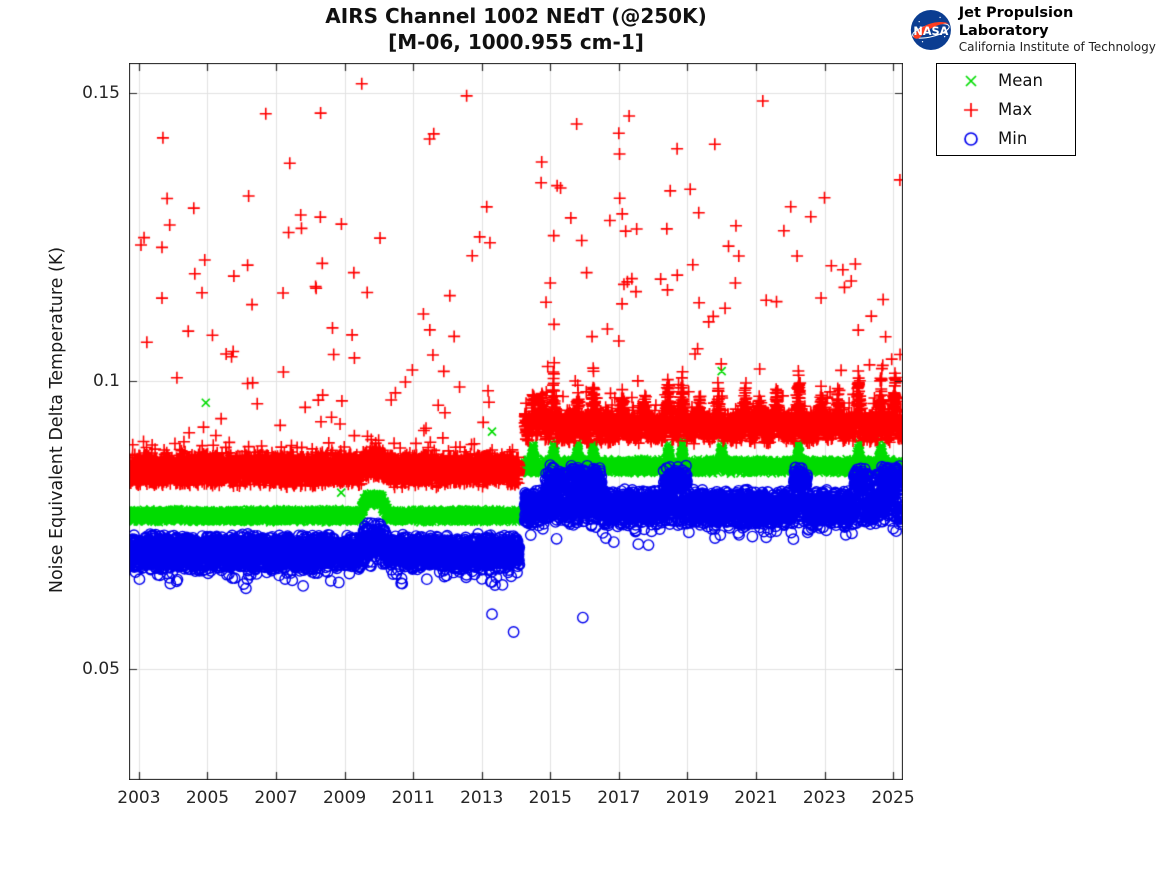 The width and height of the screenshot is (1167, 875). What do you see at coordinates (482, 798) in the screenshot?
I see `x-tick-label: 2013` at bounding box center [482, 798].